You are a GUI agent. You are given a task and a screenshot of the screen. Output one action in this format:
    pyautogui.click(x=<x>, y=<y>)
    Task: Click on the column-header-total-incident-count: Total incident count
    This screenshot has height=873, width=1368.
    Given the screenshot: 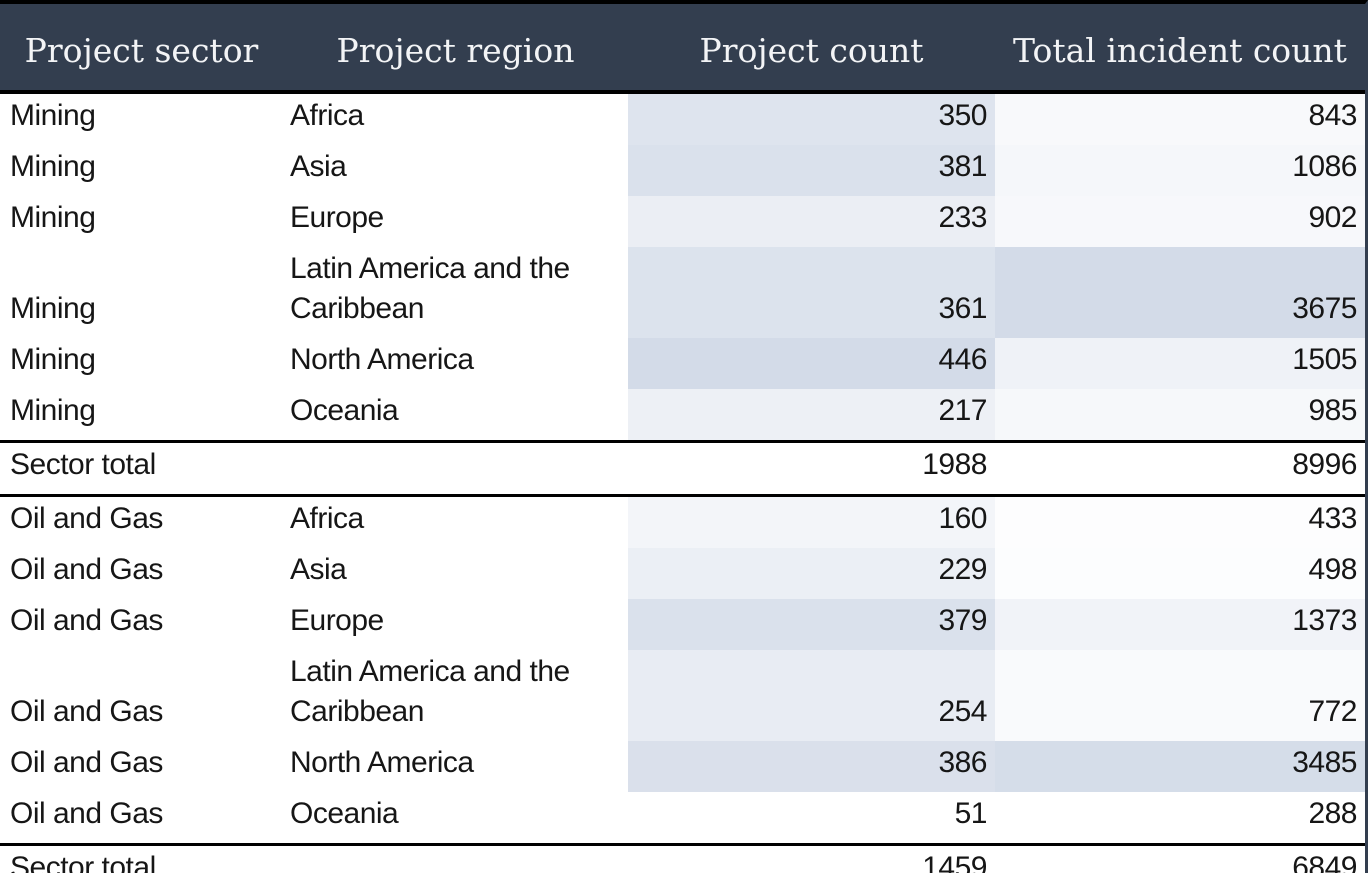 What is the action you would take?
    pyautogui.click(x=1180, y=49)
    